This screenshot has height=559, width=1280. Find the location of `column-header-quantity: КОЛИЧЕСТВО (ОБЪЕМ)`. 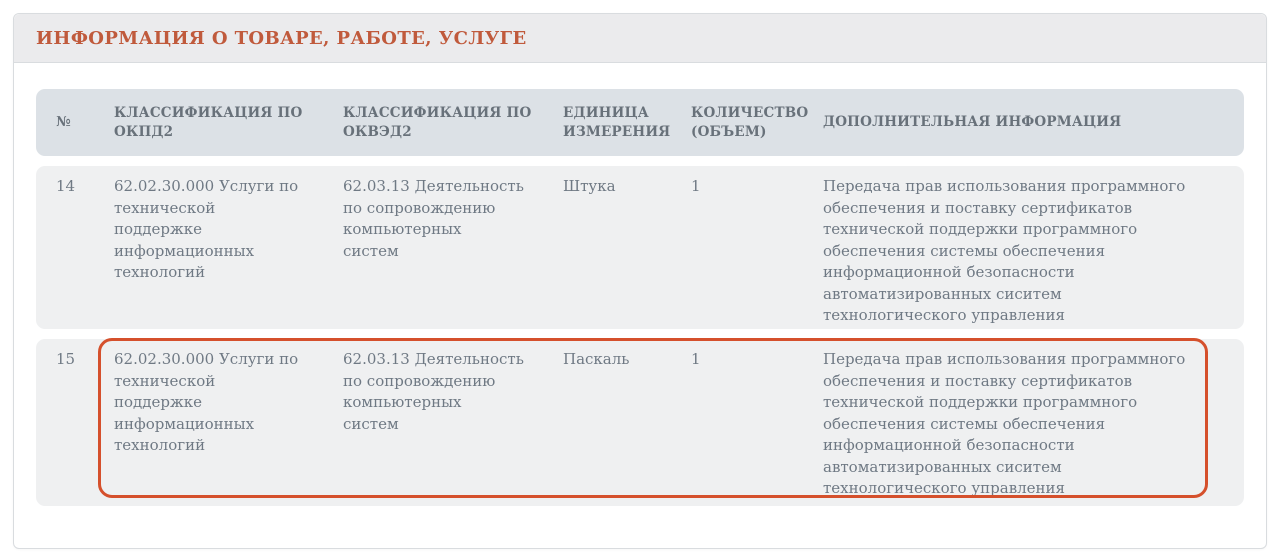

column-header-quantity: КОЛИЧЕСТВО (ОБЪЕМ) is located at coordinates (750, 122).